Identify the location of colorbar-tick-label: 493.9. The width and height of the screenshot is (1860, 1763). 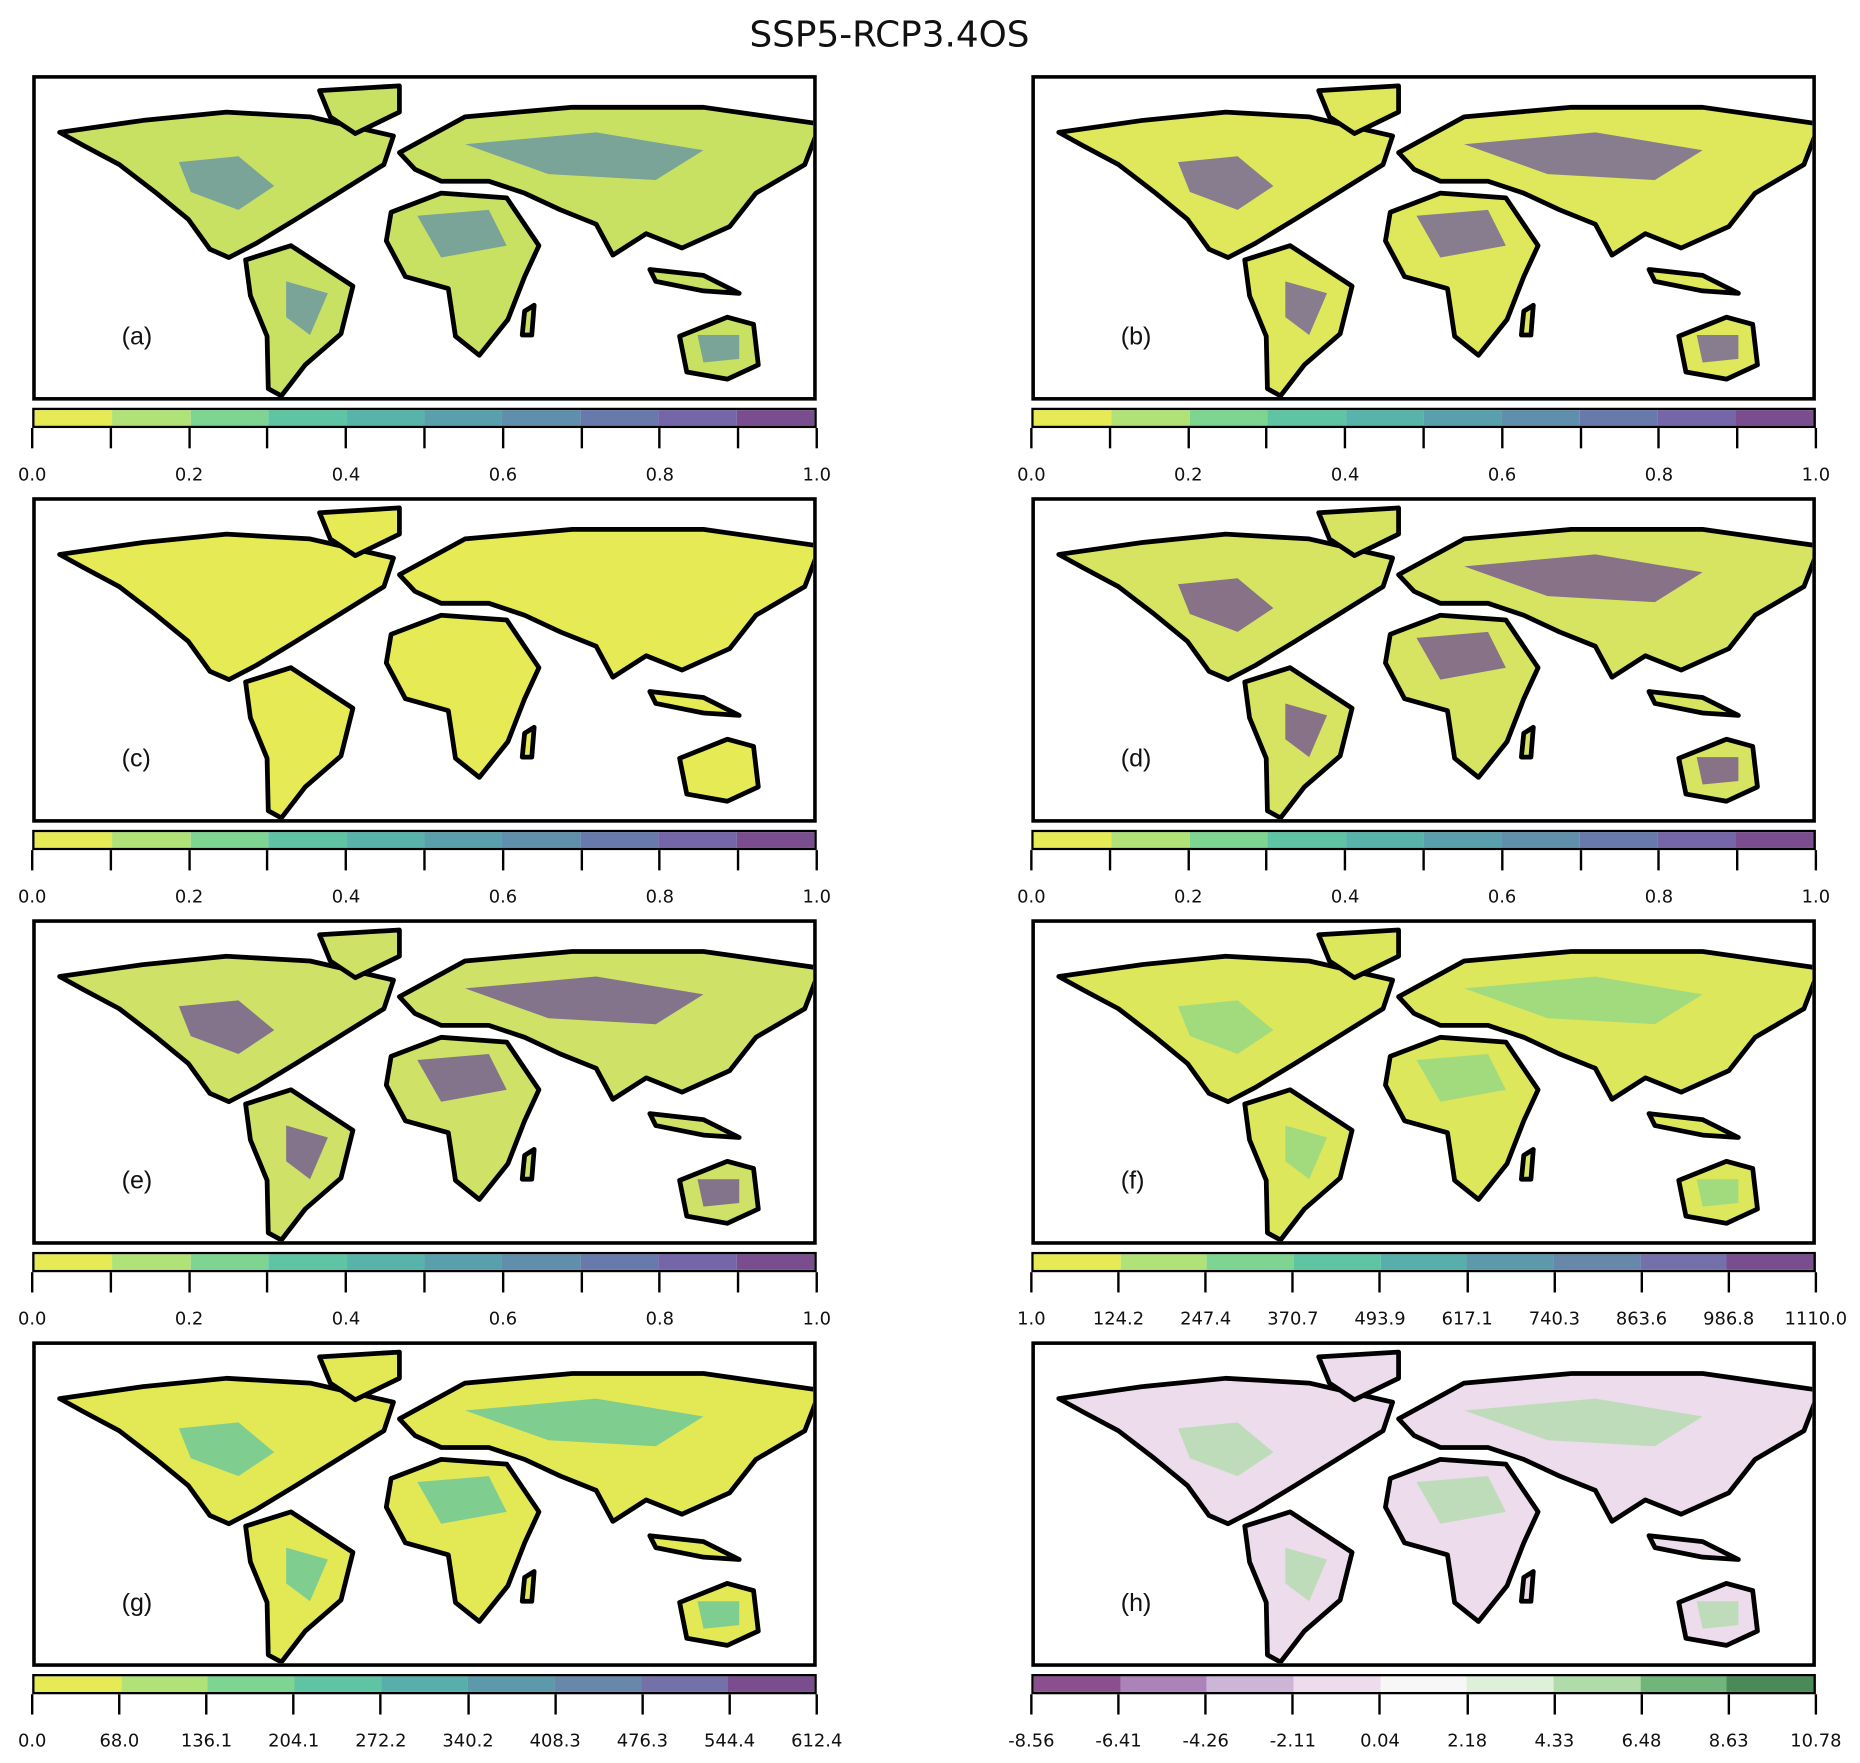
(1380, 1318).